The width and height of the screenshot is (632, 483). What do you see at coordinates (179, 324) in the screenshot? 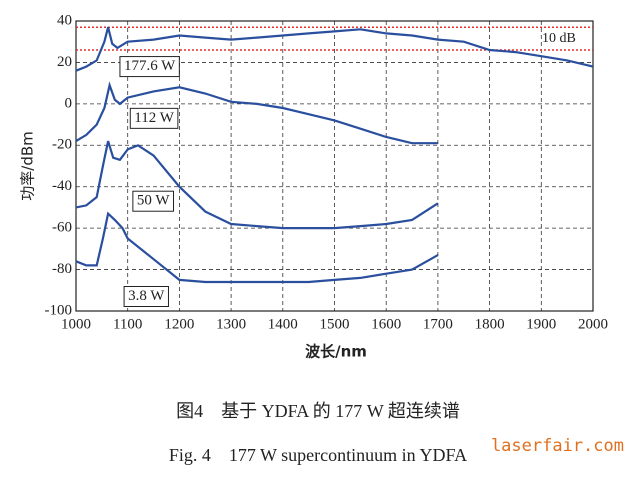
I see `x-tick-label: 1200` at bounding box center [179, 324].